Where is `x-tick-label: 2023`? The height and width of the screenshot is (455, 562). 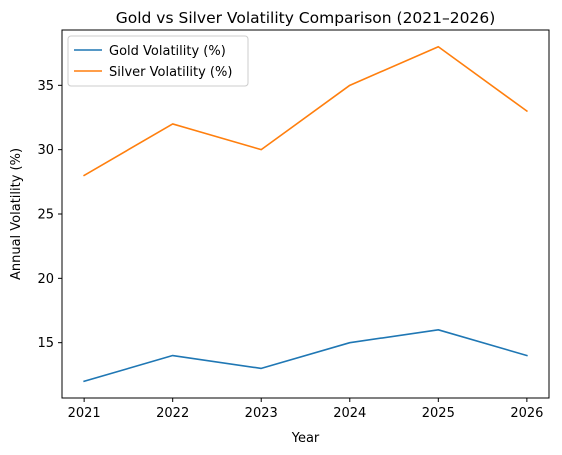 x-tick-label: 2023 is located at coordinates (261, 413).